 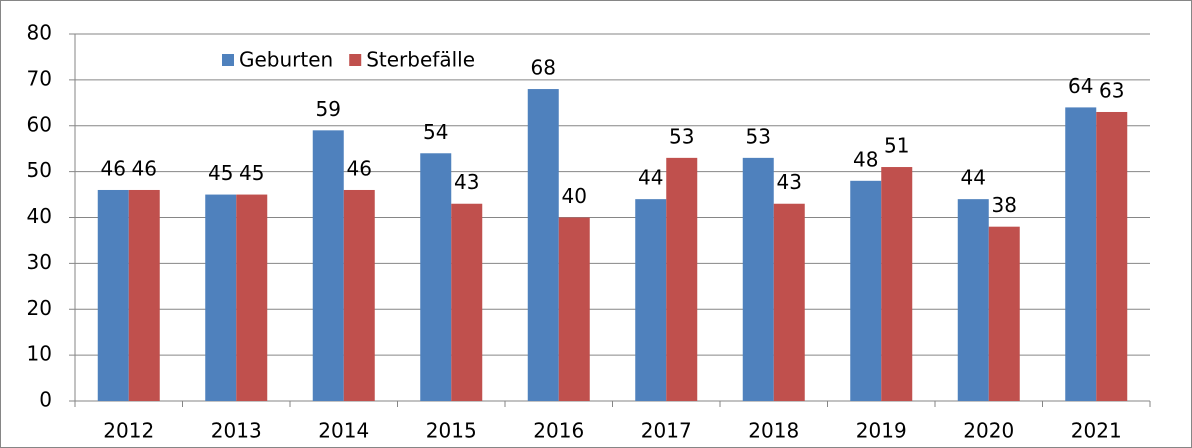 I want to click on data-label: 48, so click(x=865, y=159).